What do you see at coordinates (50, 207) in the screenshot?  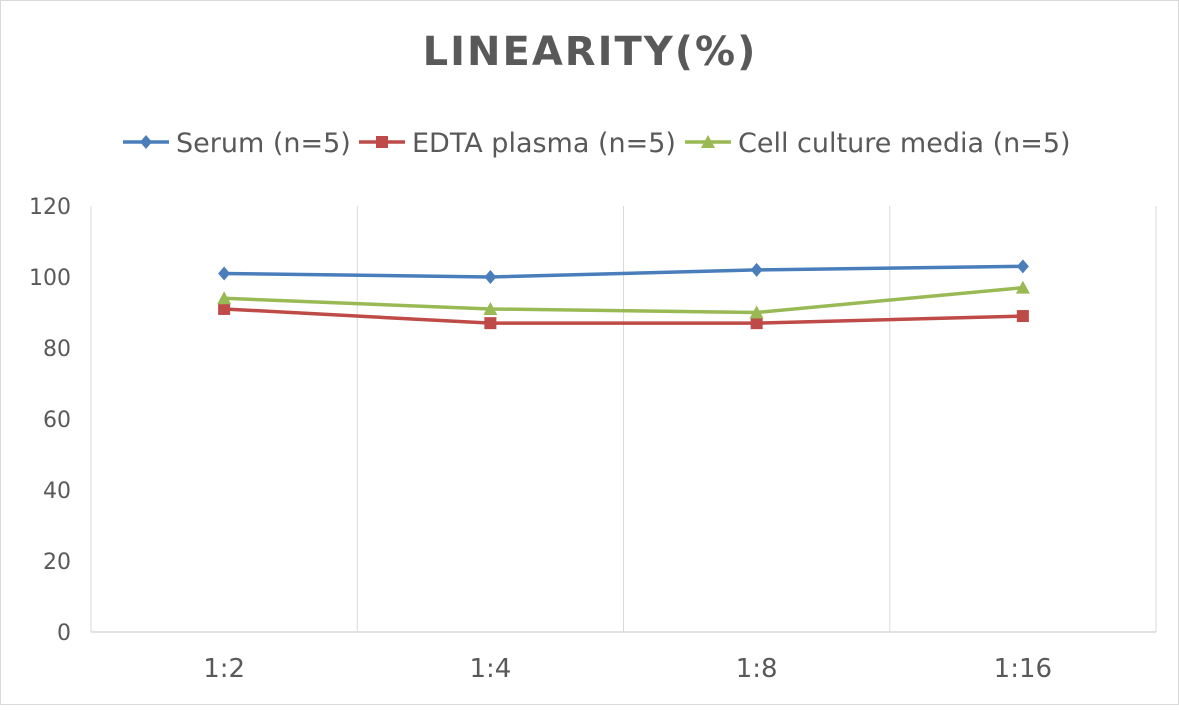 I see `y-tick-label: 120` at bounding box center [50, 207].